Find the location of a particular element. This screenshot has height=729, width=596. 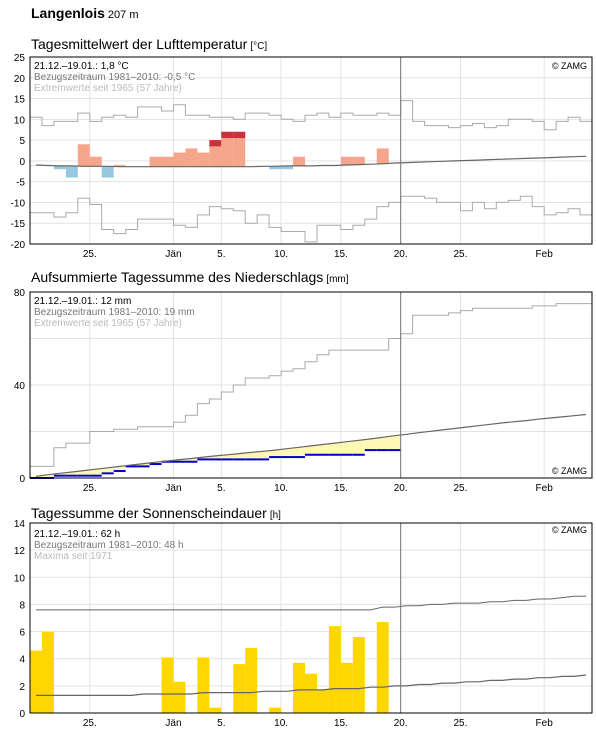

sunshine-title-text: Tagessumme der Sonnenscheindauer is located at coordinates (149, 513).